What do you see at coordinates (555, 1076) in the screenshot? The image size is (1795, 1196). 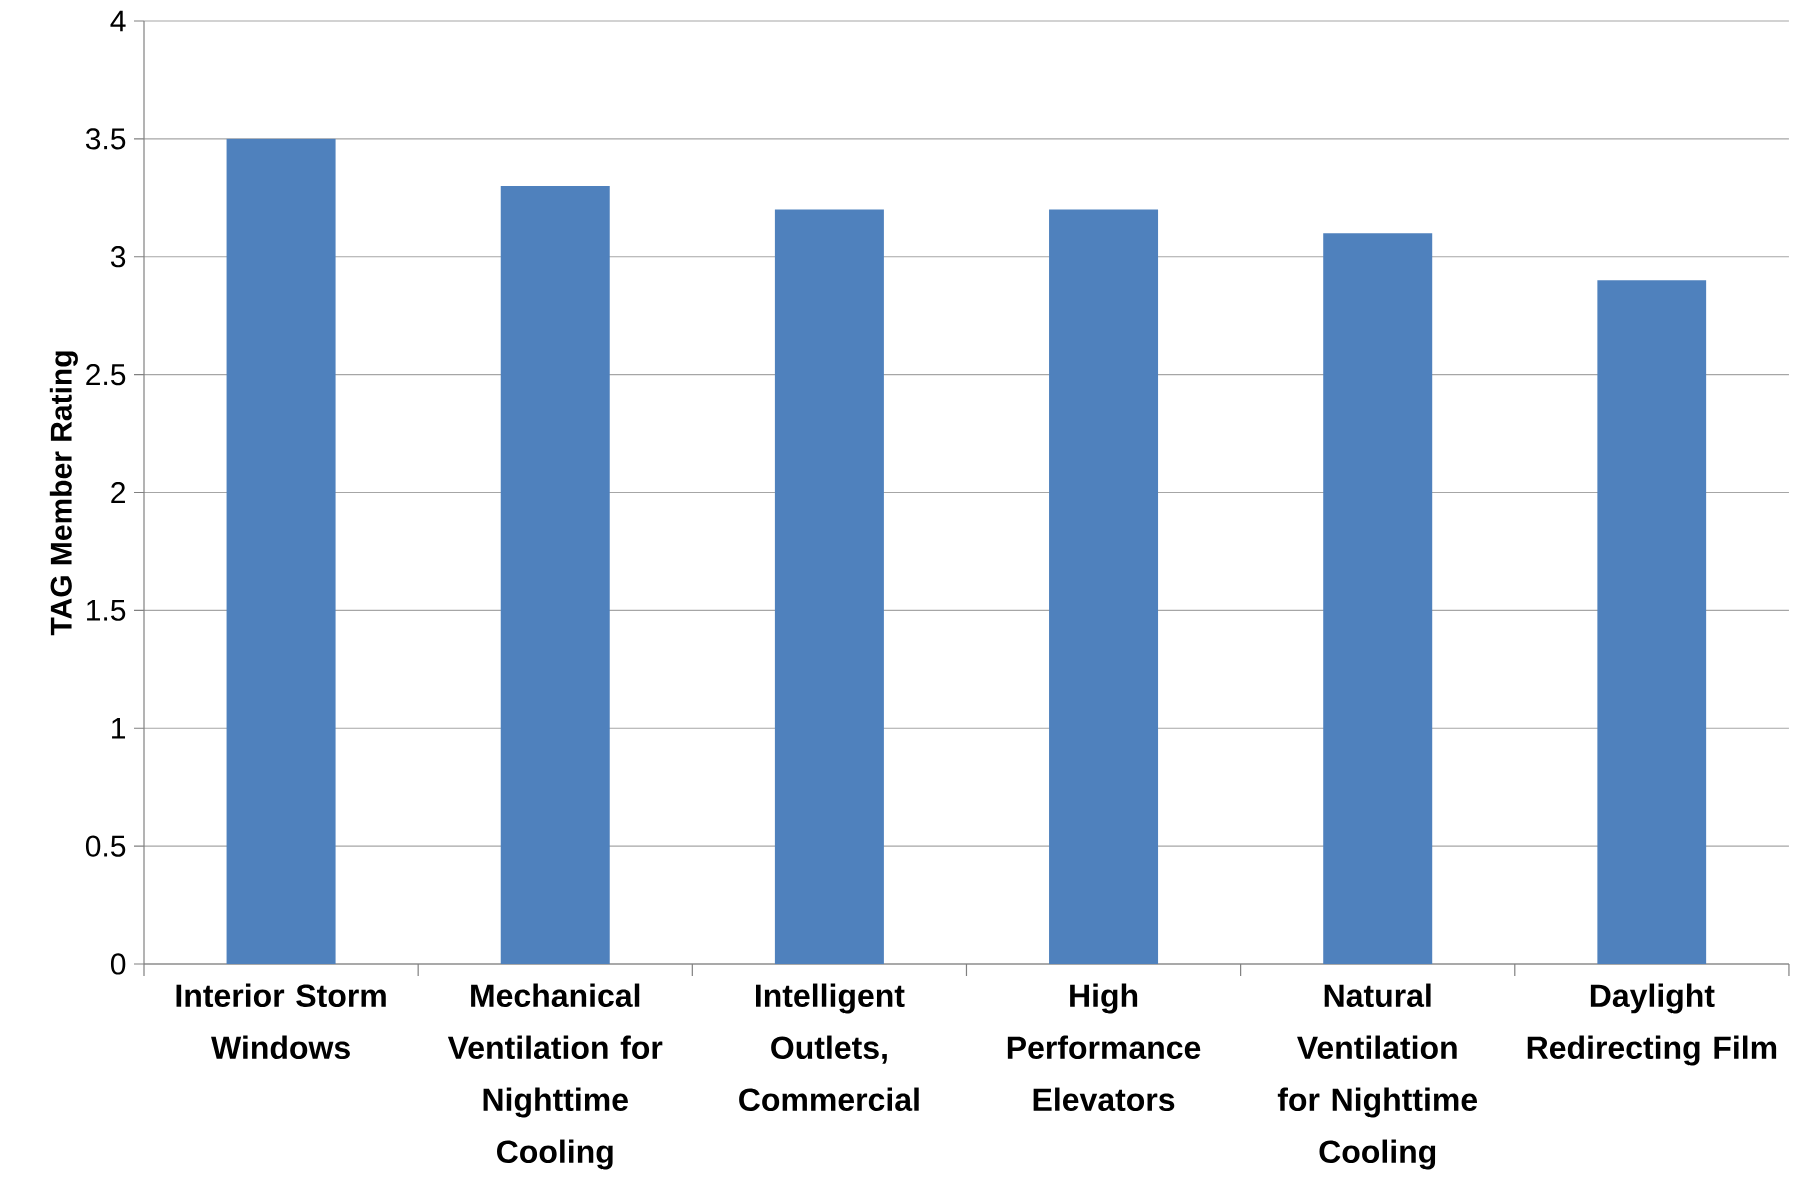 I see `x-tick-label: Mechanical Ventilation for Nighttime Cooling` at bounding box center [555, 1076].